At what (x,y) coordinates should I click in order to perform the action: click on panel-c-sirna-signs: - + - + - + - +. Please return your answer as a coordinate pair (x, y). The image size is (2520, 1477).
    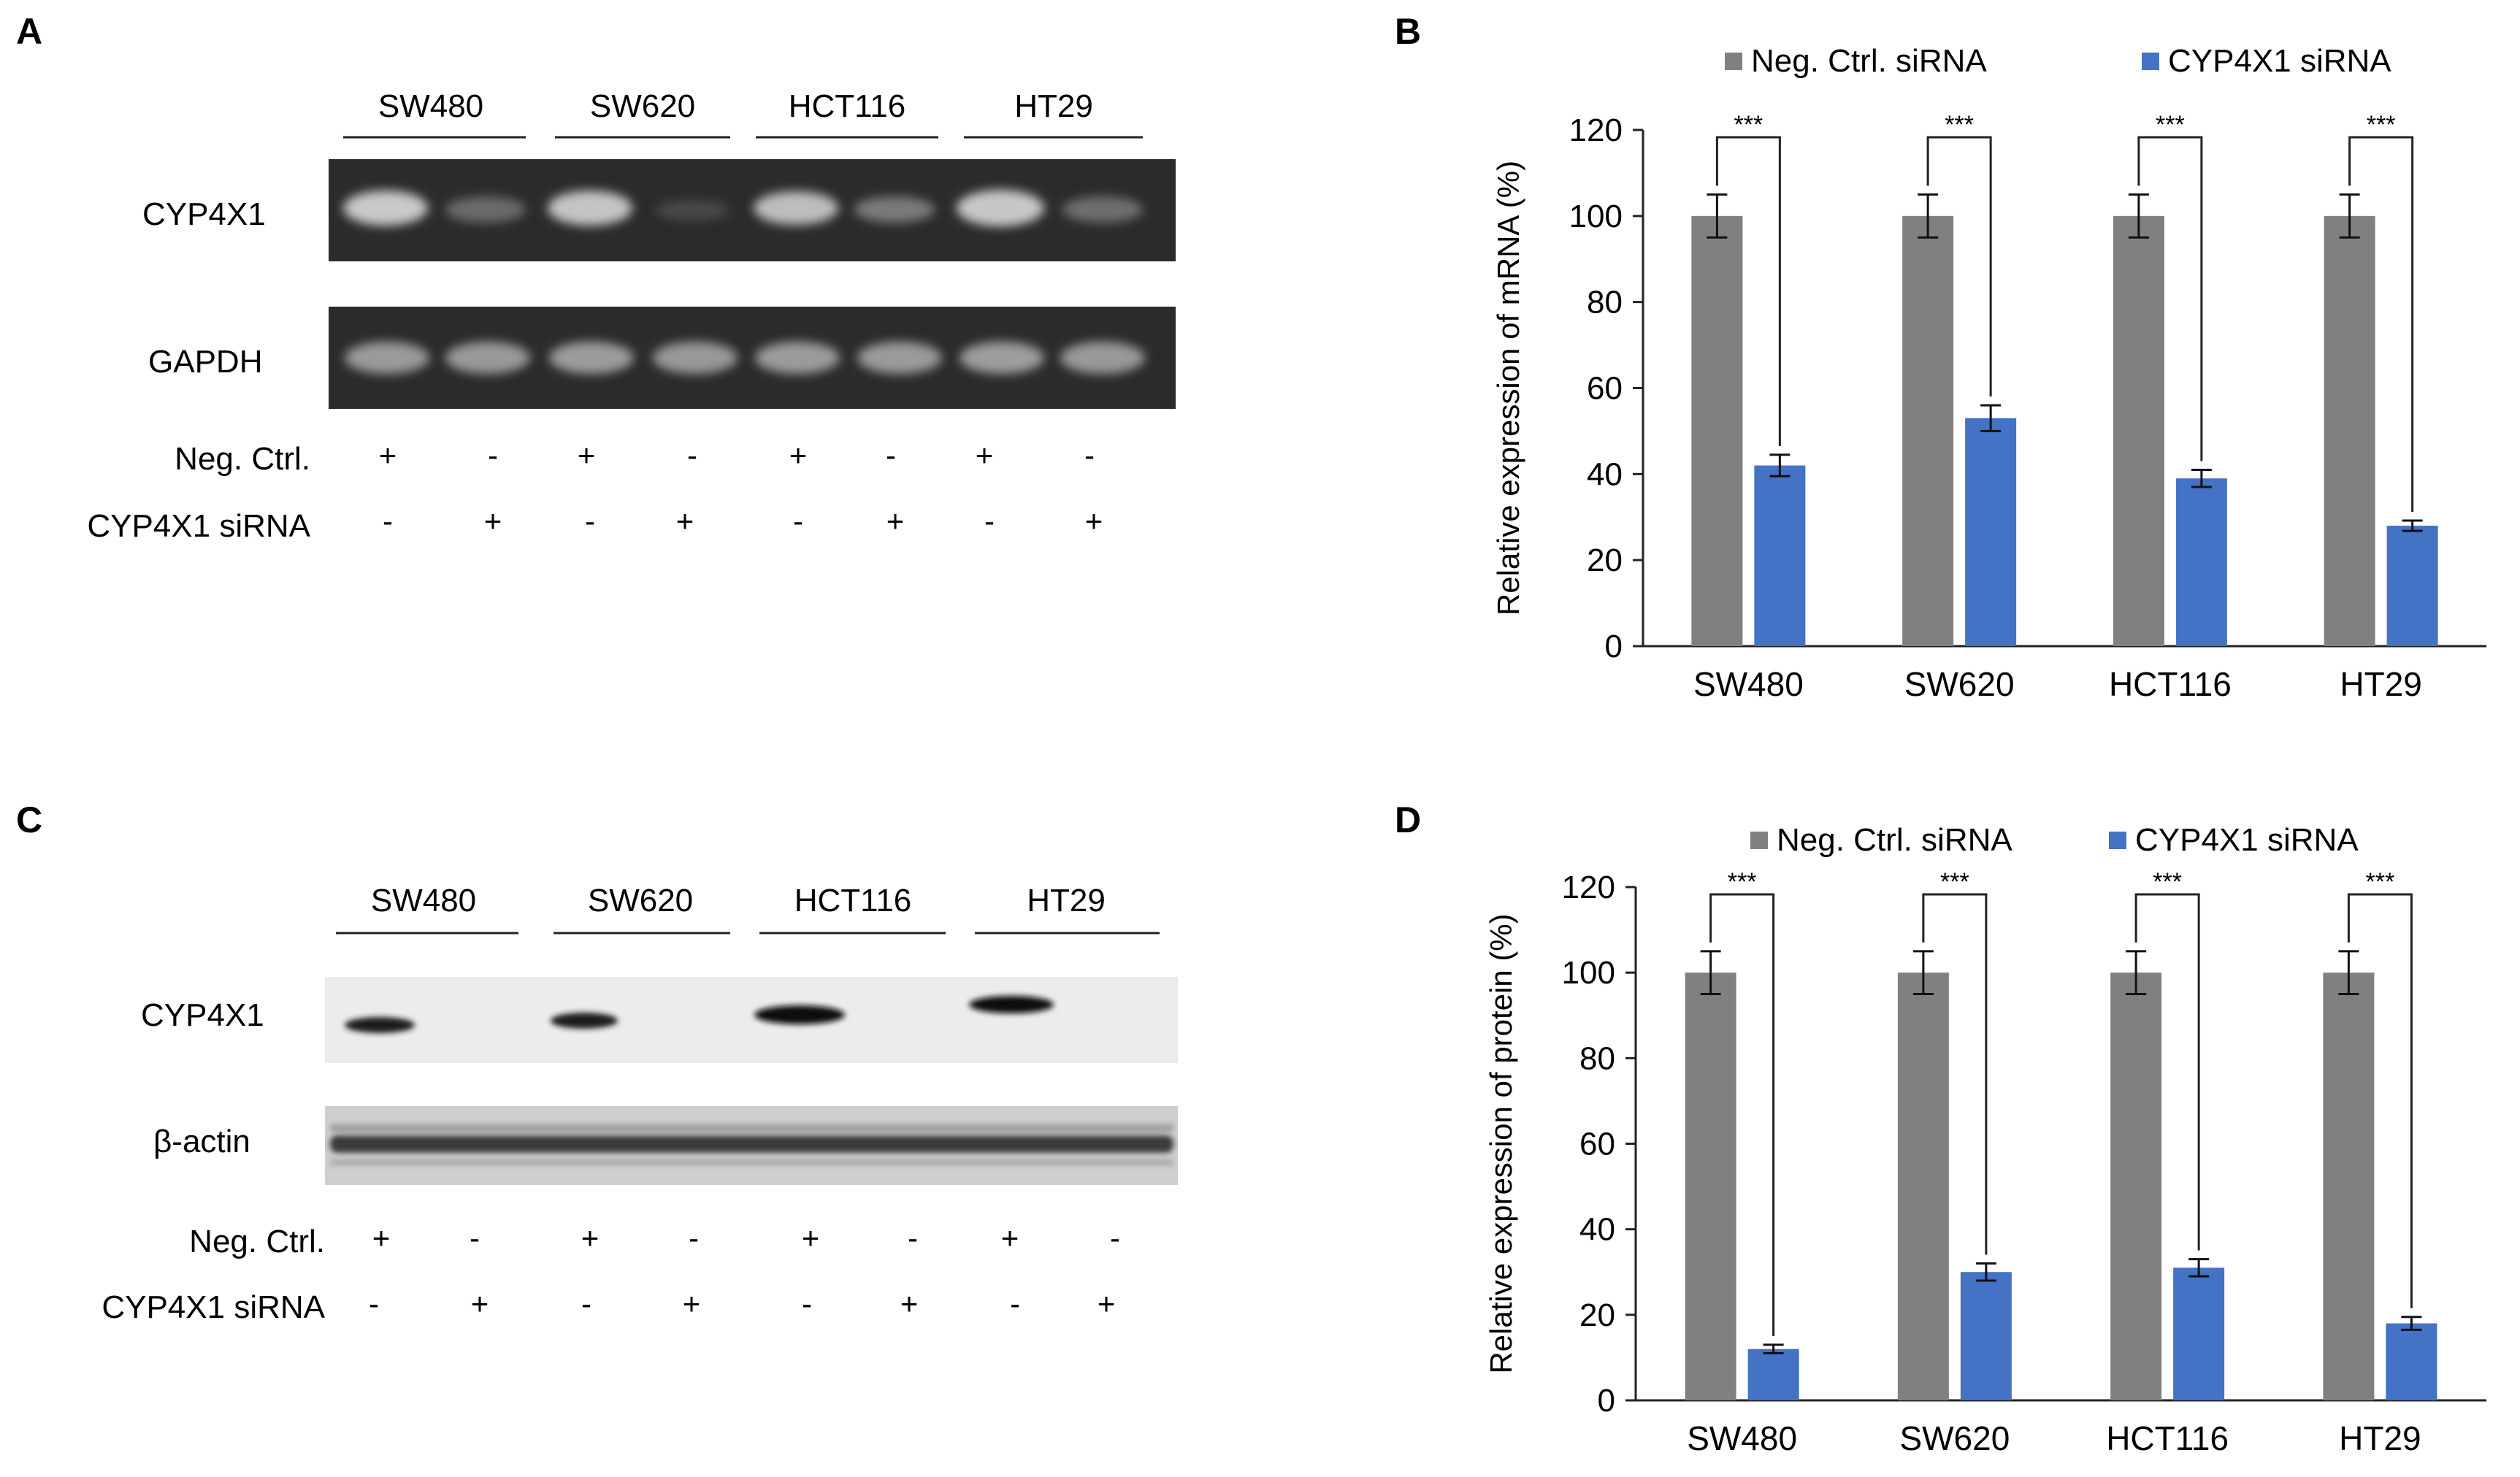
    Looking at the image, I should click on (742, 1303).